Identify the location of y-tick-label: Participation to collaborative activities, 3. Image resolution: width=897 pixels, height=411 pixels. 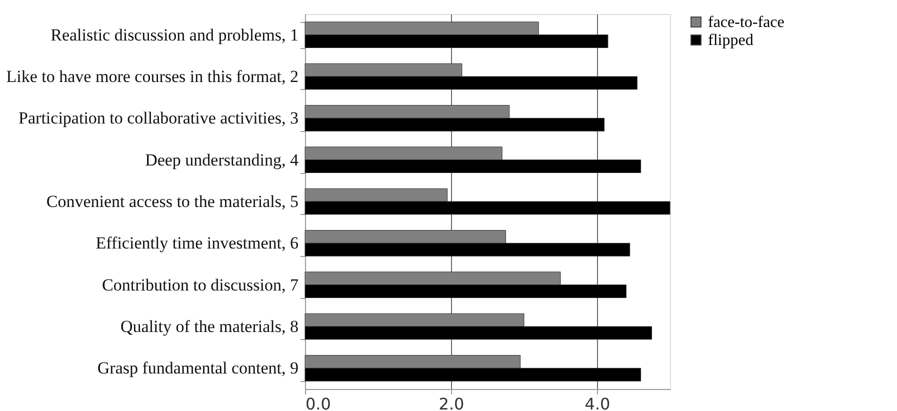
(158, 118).